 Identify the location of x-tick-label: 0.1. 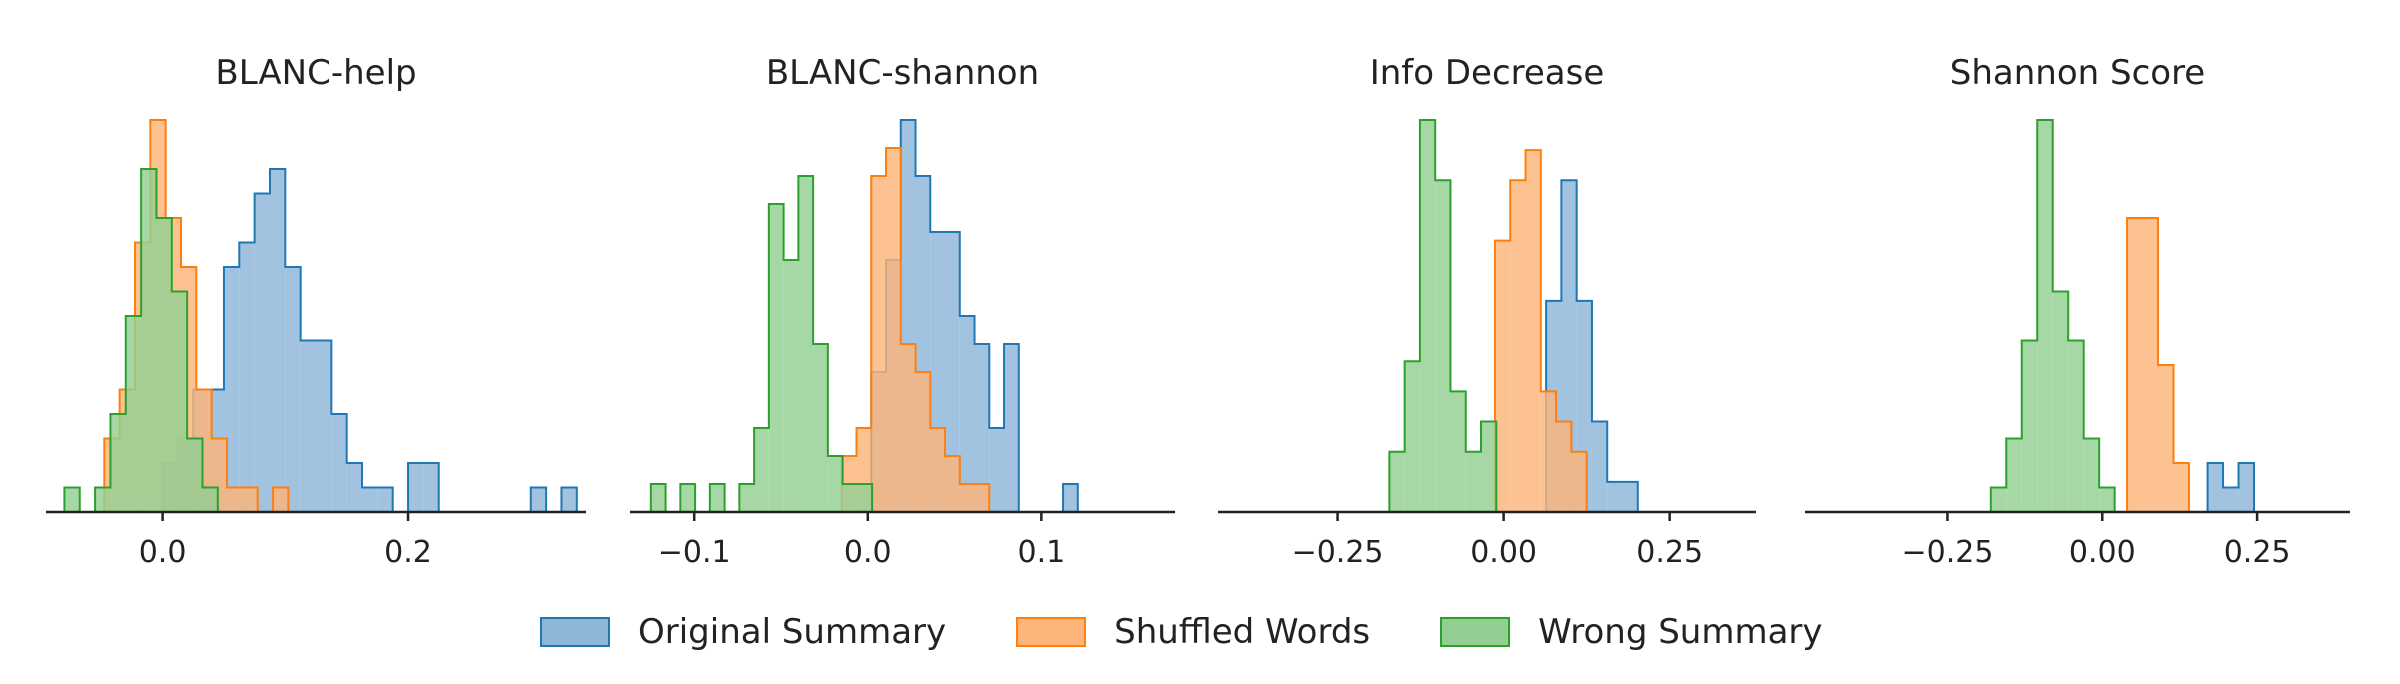
(1041, 552).